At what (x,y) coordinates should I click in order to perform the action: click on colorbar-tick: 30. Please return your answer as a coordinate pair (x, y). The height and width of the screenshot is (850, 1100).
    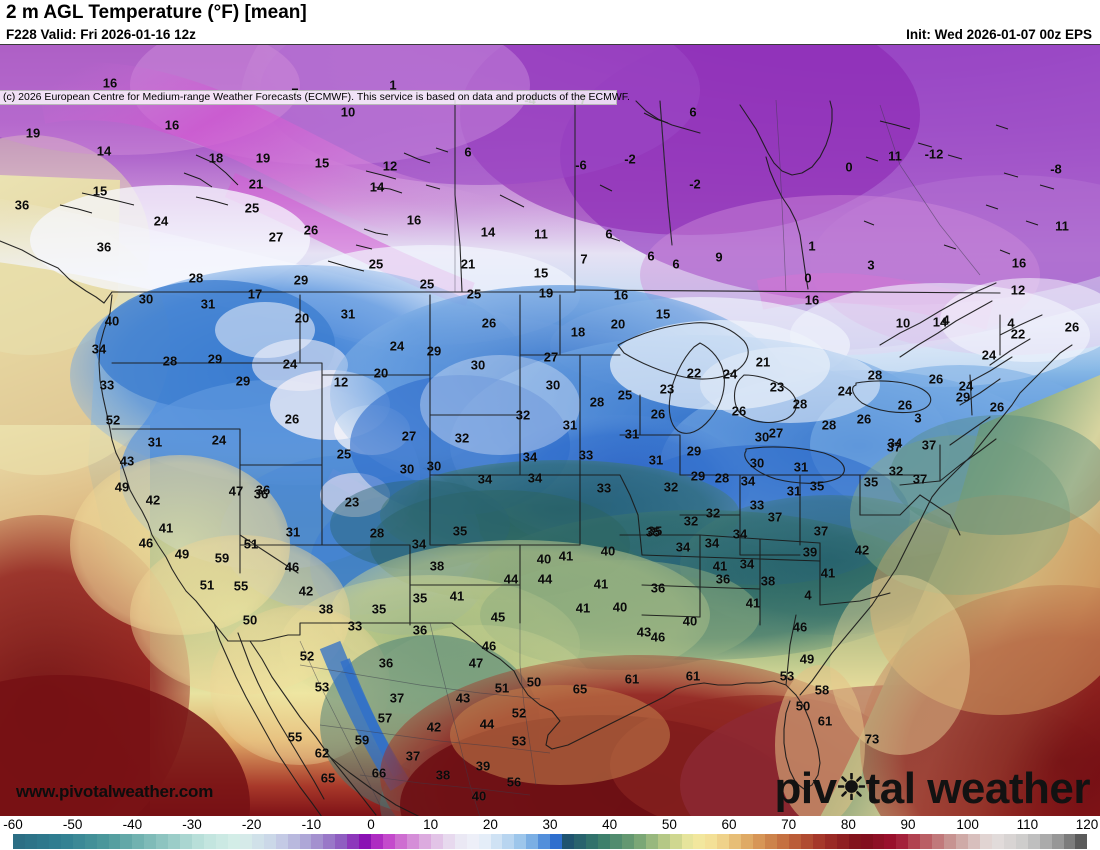
    Looking at the image, I should click on (550, 824).